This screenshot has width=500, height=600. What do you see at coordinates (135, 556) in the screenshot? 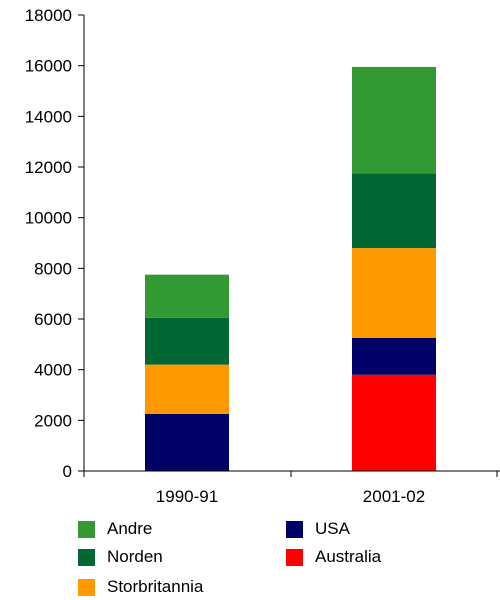
I see `legend-label: Norden` at bounding box center [135, 556].